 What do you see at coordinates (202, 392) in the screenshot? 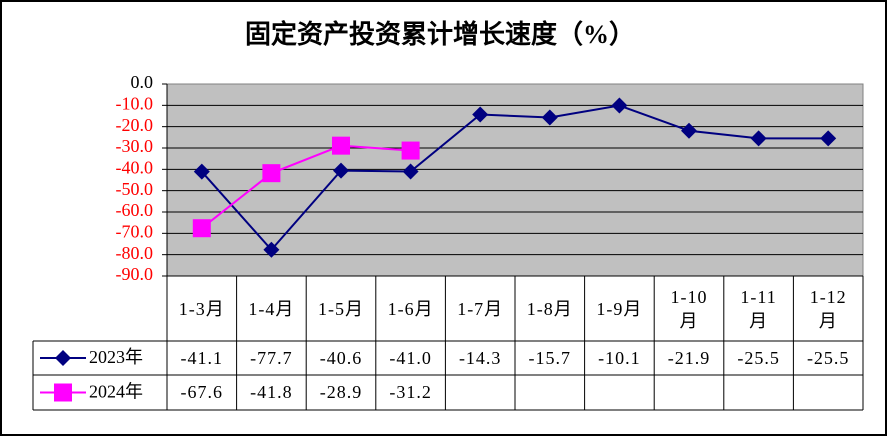
I see `table-value: -67.6` at bounding box center [202, 392].